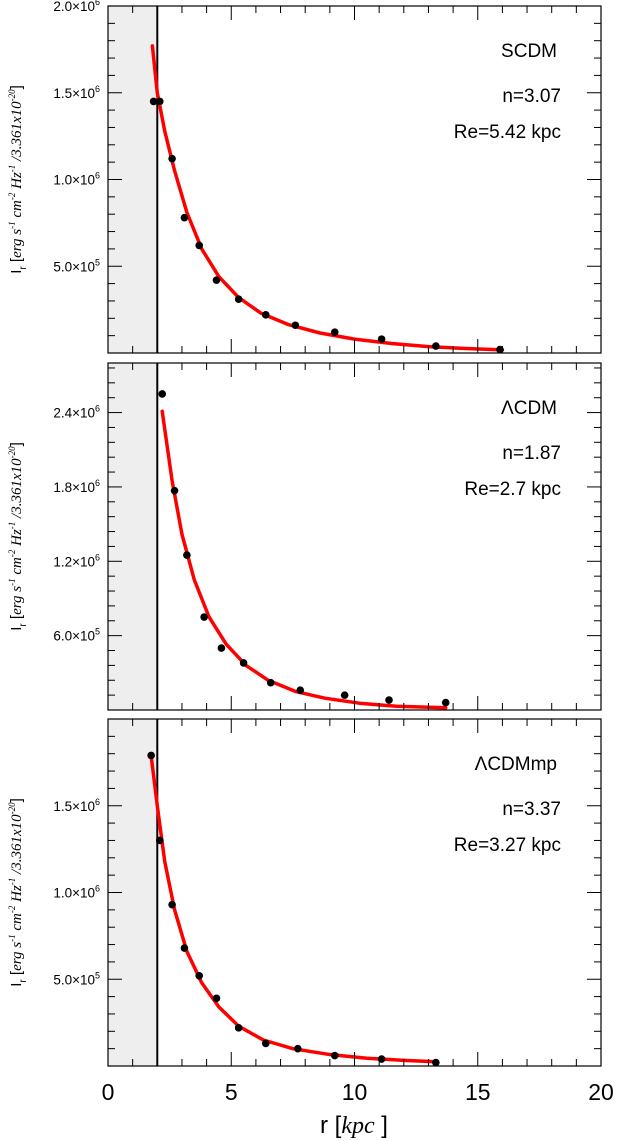 The width and height of the screenshot is (618, 1141). I want to click on sersic-index-label: n=3.07, so click(531, 96).